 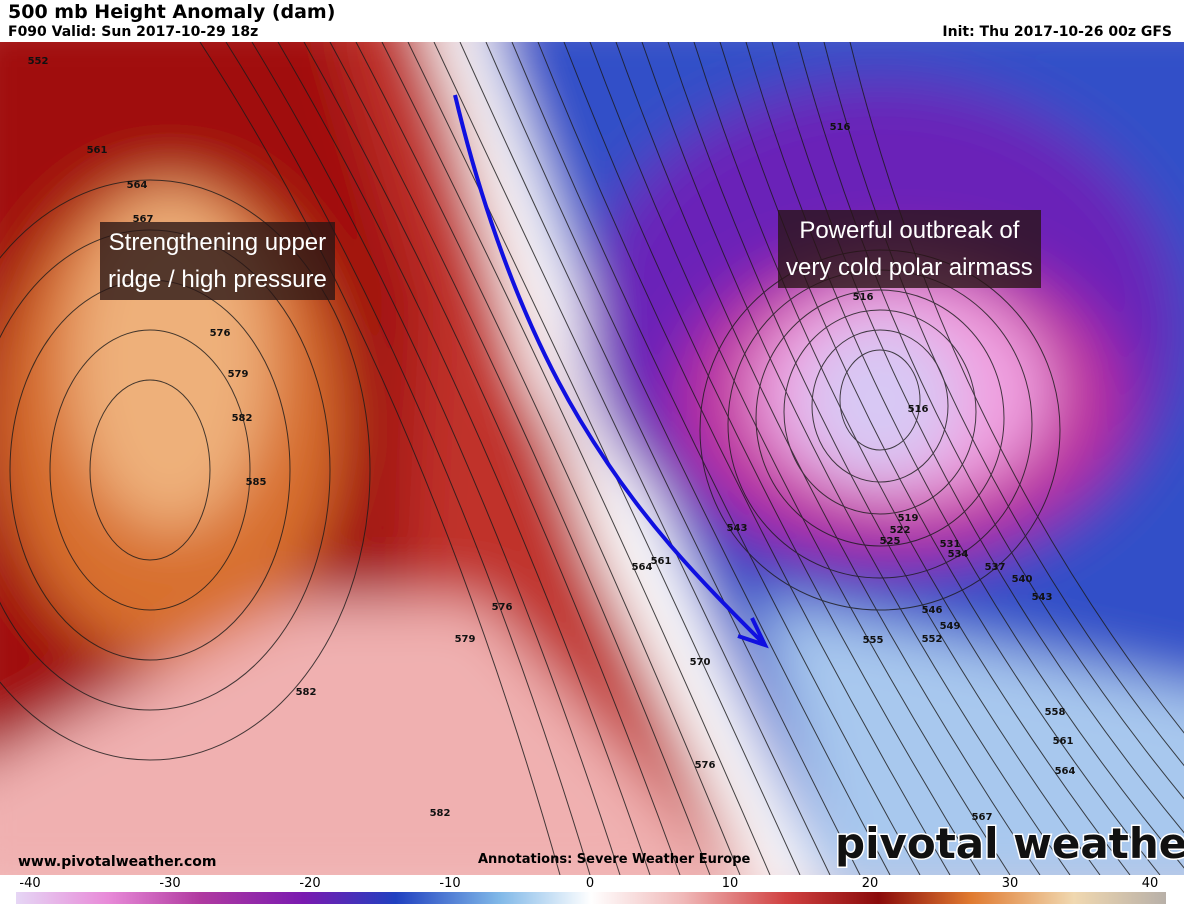 I want to click on logo: pivotal weather, so click(x=1009, y=843).